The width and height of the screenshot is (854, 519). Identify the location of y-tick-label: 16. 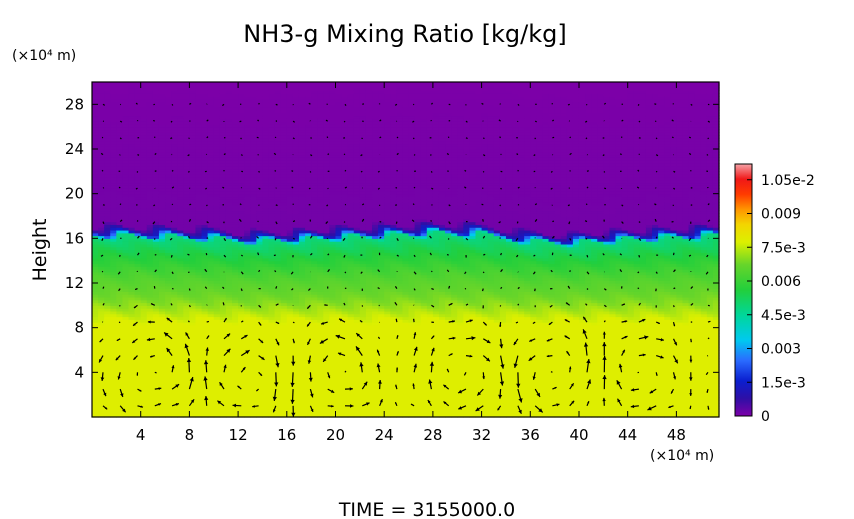
(74, 238).